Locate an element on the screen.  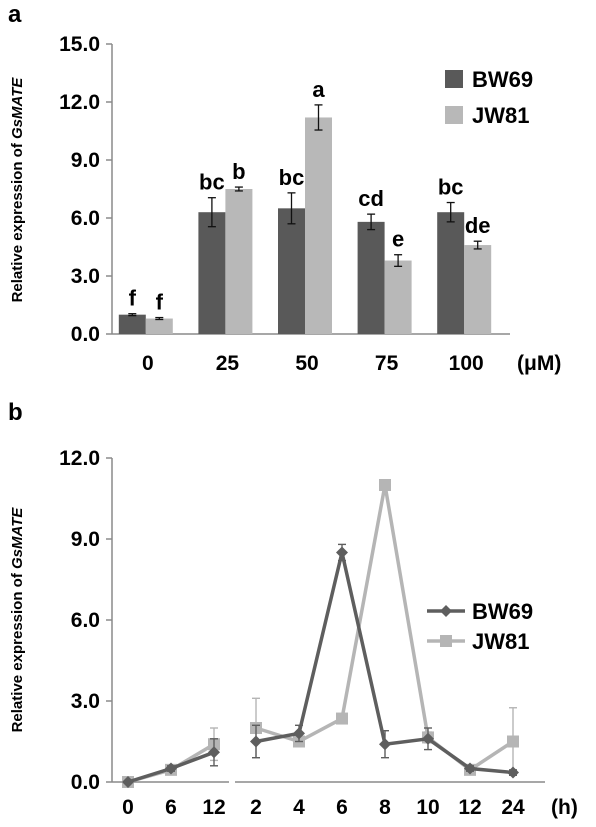
significance-label: cd is located at coordinates (371, 198).